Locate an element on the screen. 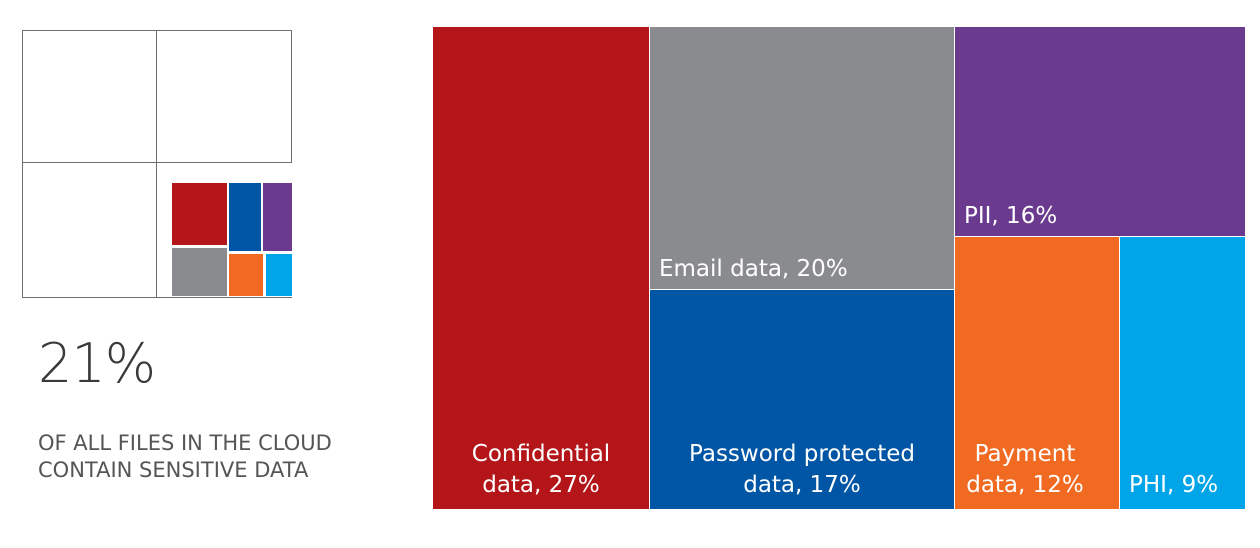 This screenshot has height=548, width=1260. stat-value: 21% is located at coordinates (97, 363).